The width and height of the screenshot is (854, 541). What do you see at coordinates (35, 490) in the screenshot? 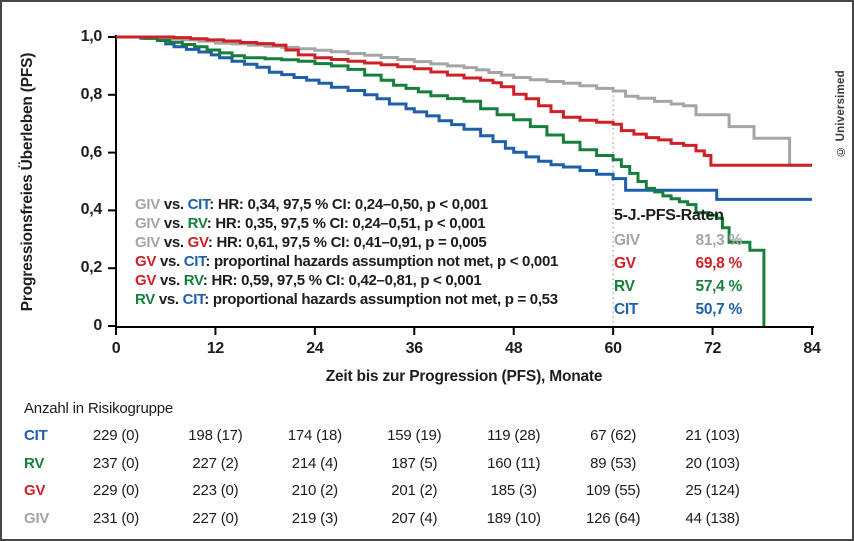
I see `risk-row-label: GV` at bounding box center [35, 490].